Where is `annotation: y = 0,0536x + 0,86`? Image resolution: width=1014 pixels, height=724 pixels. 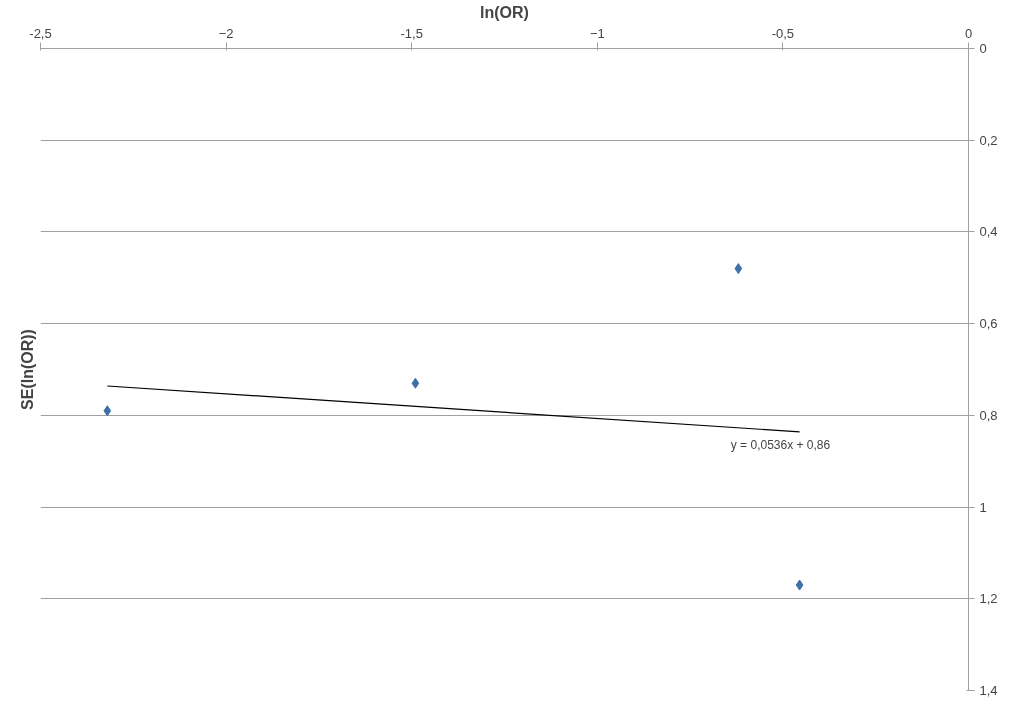 annotation: y = 0,0536x + 0,86 is located at coordinates (780, 444).